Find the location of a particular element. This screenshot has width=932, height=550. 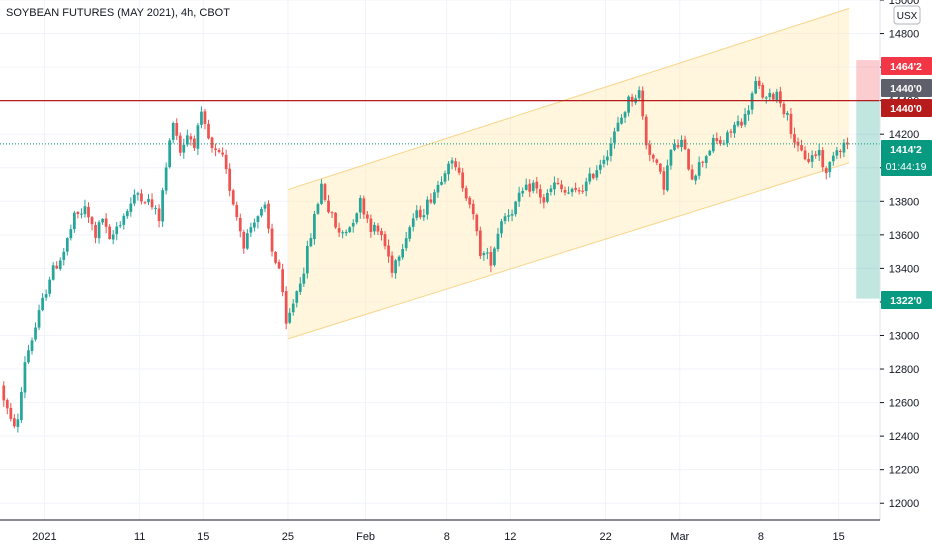

currency-button: USX is located at coordinates (907, 15).